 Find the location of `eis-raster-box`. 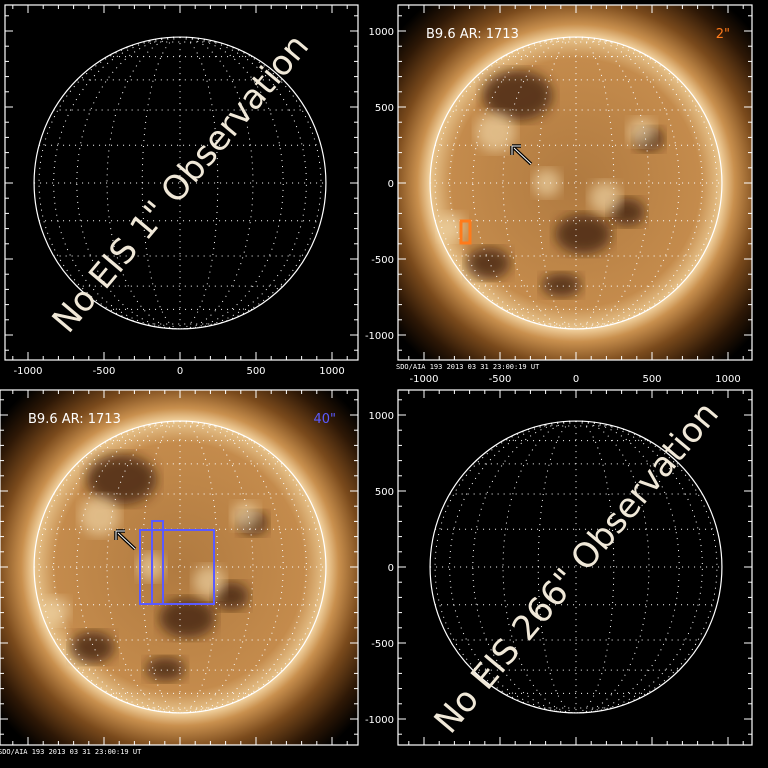

eis-raster-box is located at coordinates (177, 567).